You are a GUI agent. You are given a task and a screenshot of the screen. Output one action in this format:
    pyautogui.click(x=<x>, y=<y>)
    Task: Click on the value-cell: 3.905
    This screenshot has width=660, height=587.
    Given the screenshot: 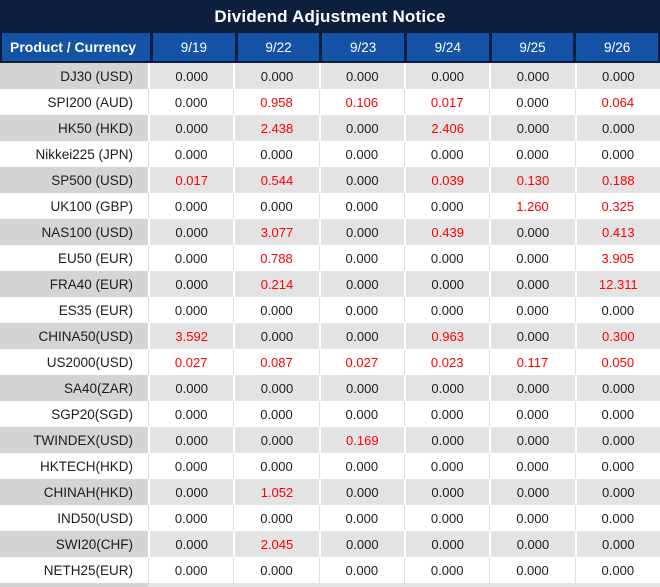 What is the action you would take?
    pyautogui.click(x=617, y=258)
    